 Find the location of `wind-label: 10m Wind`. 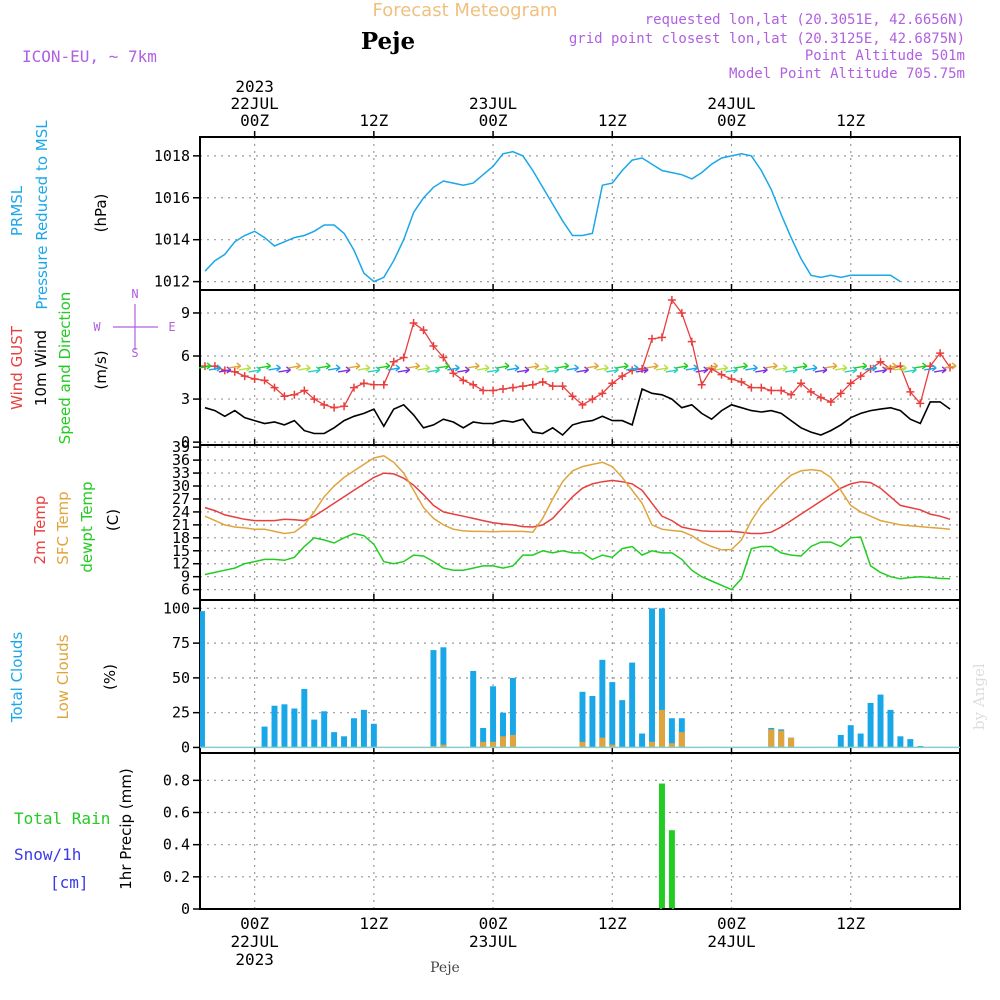

wind-label: 10m Wind is located at coordinates (41, 368).